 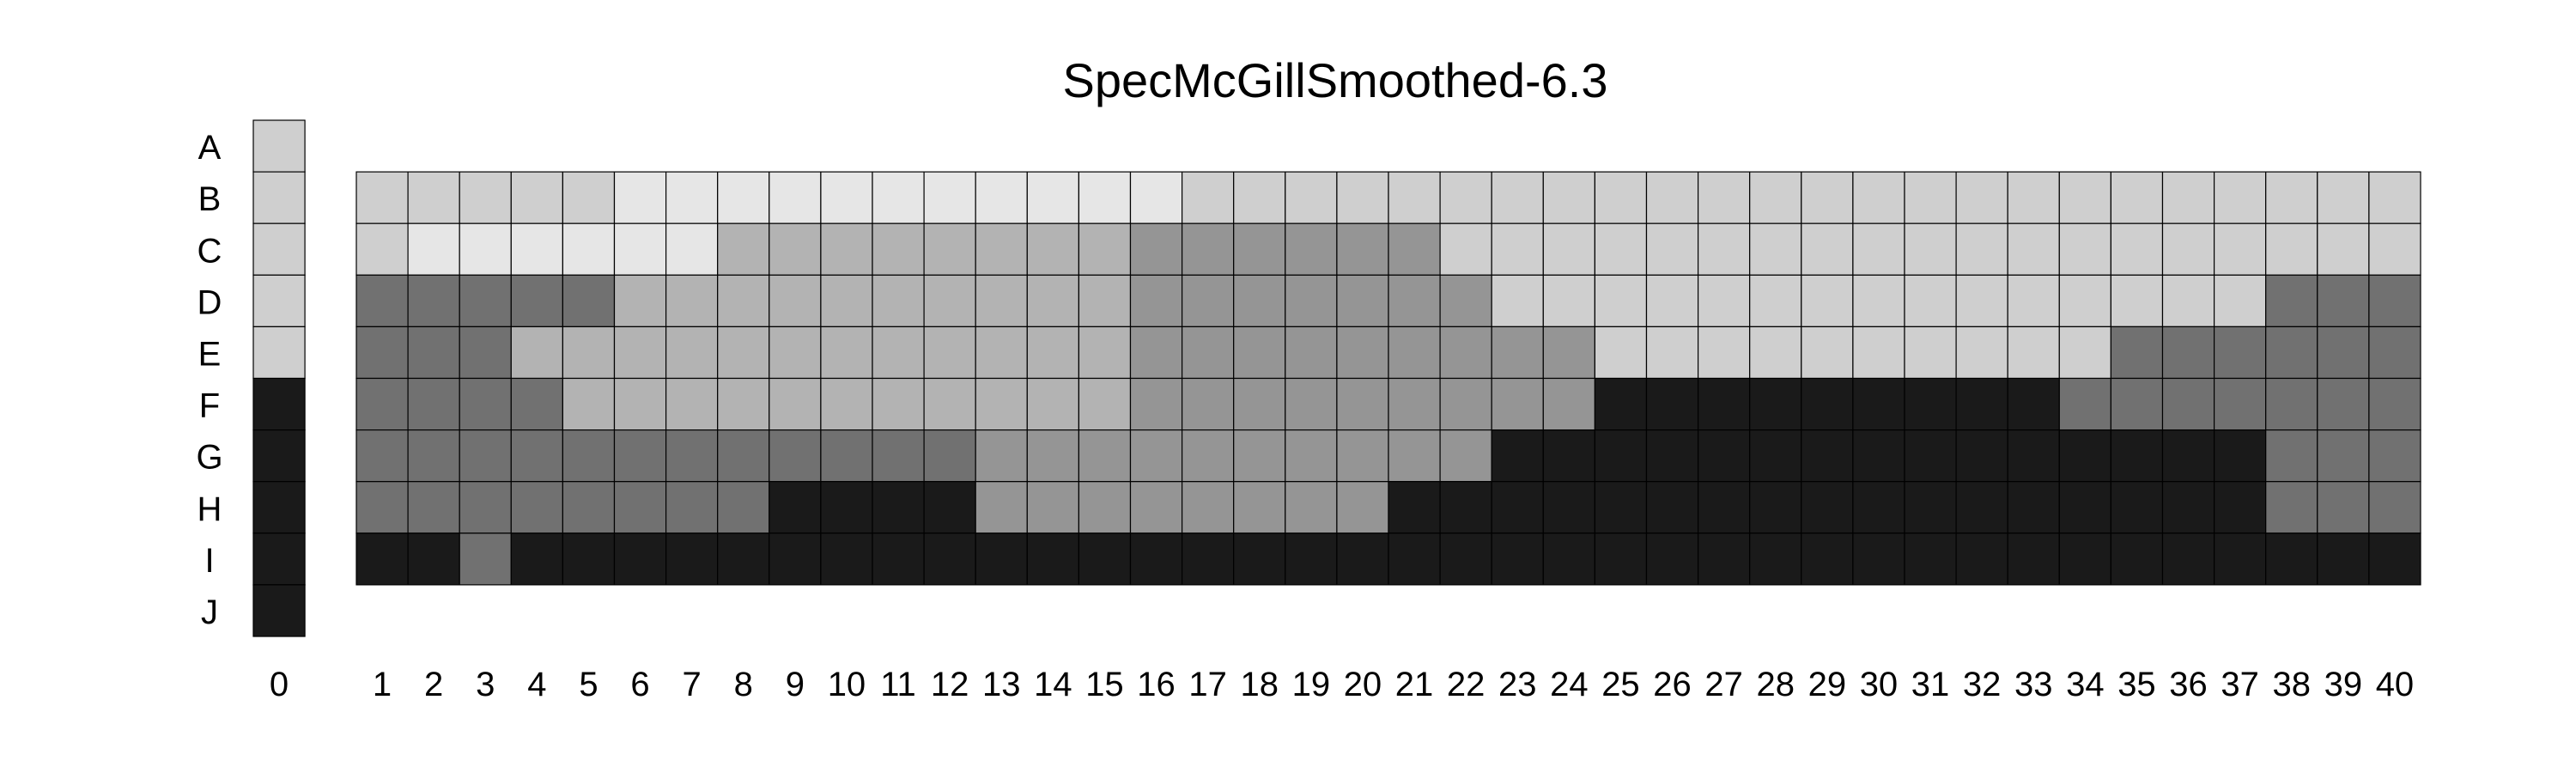 I want to click on col-label-26: 26, so click(x=1672, y=684).